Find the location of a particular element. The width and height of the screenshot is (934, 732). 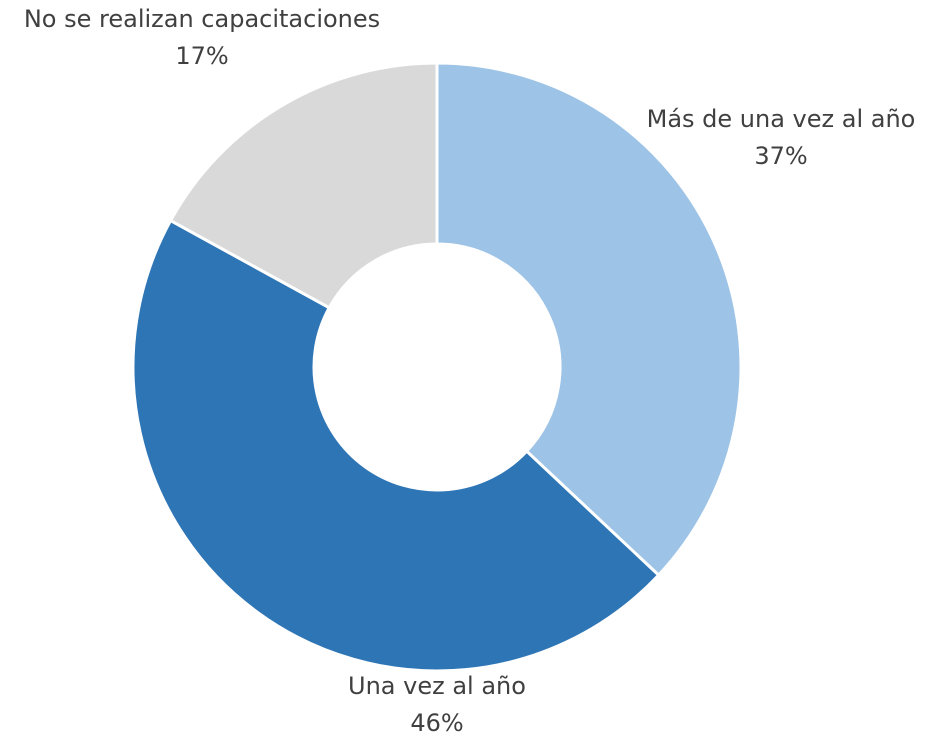

slice-label: Una vez al año is located at coordinates (437, 686).